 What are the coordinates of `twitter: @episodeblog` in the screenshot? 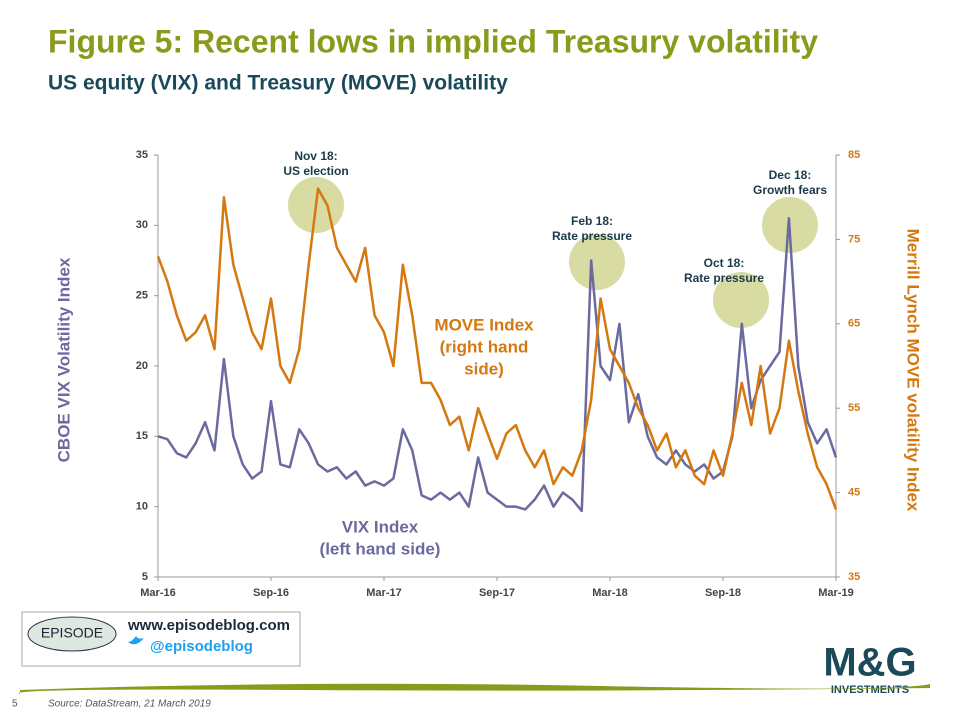 It's located at (201, 646).